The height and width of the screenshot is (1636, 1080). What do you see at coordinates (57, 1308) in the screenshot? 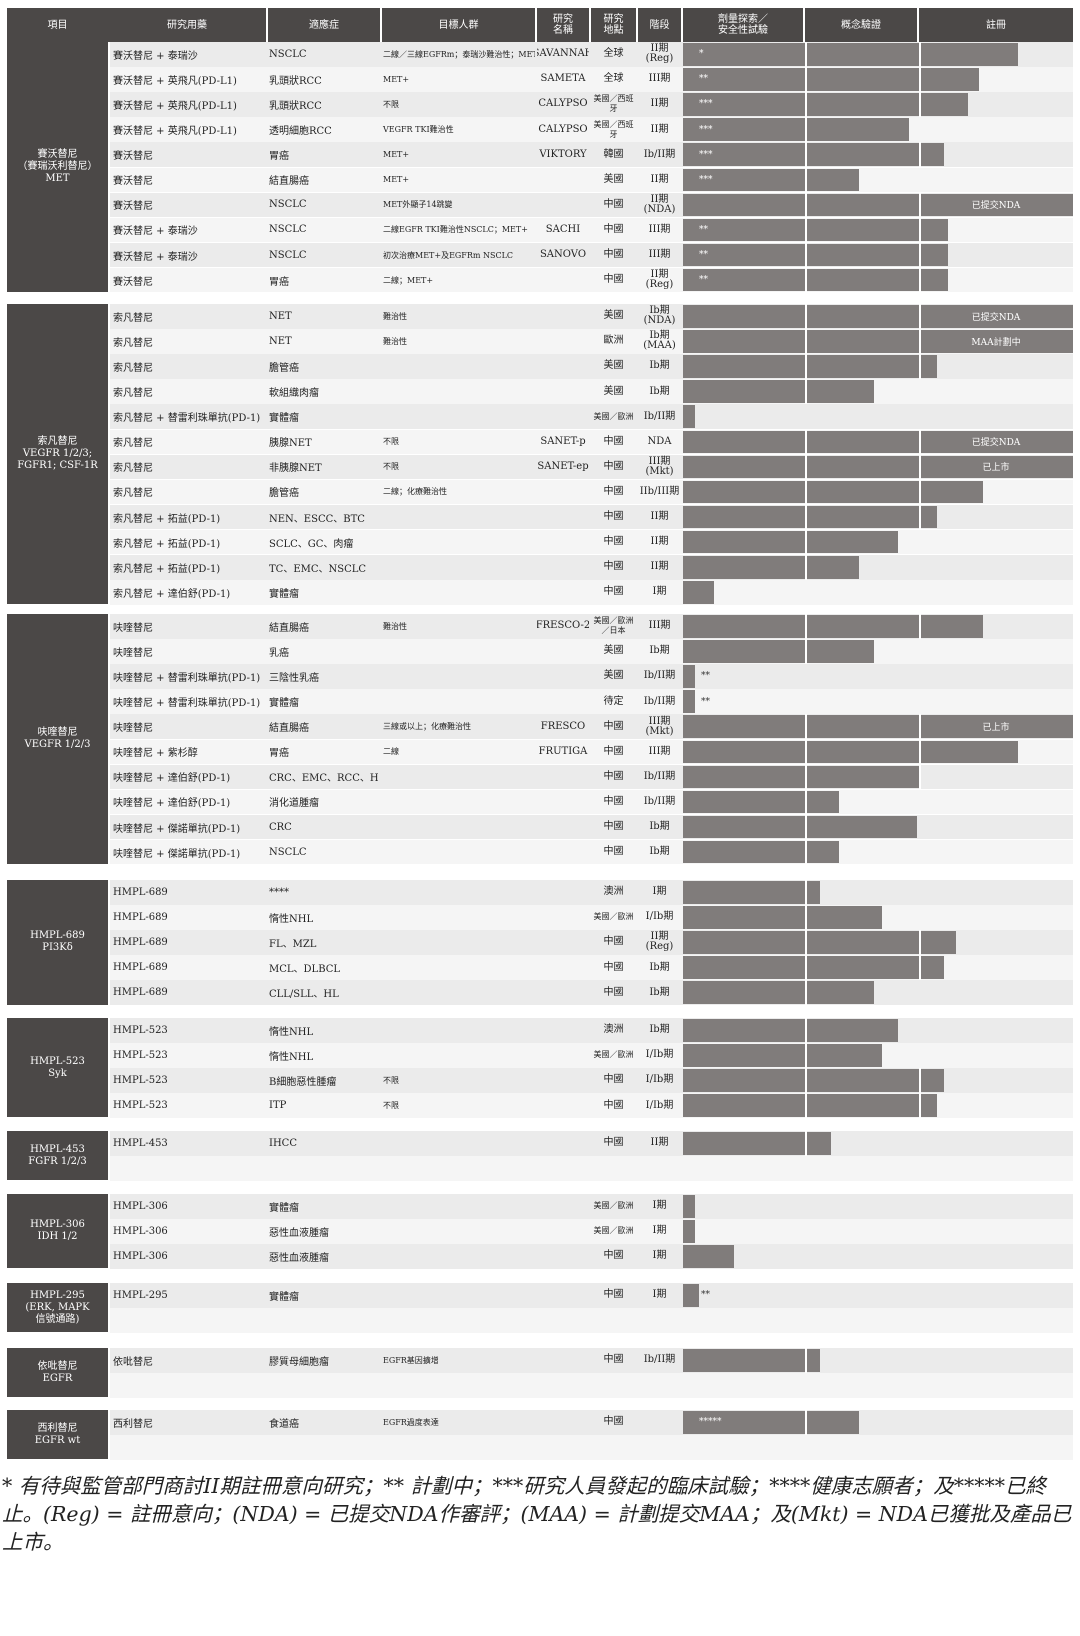
I see `group-label: HMPL-295 (ERK, MAPK 信號通路)` at bounding box center [57, 1308].